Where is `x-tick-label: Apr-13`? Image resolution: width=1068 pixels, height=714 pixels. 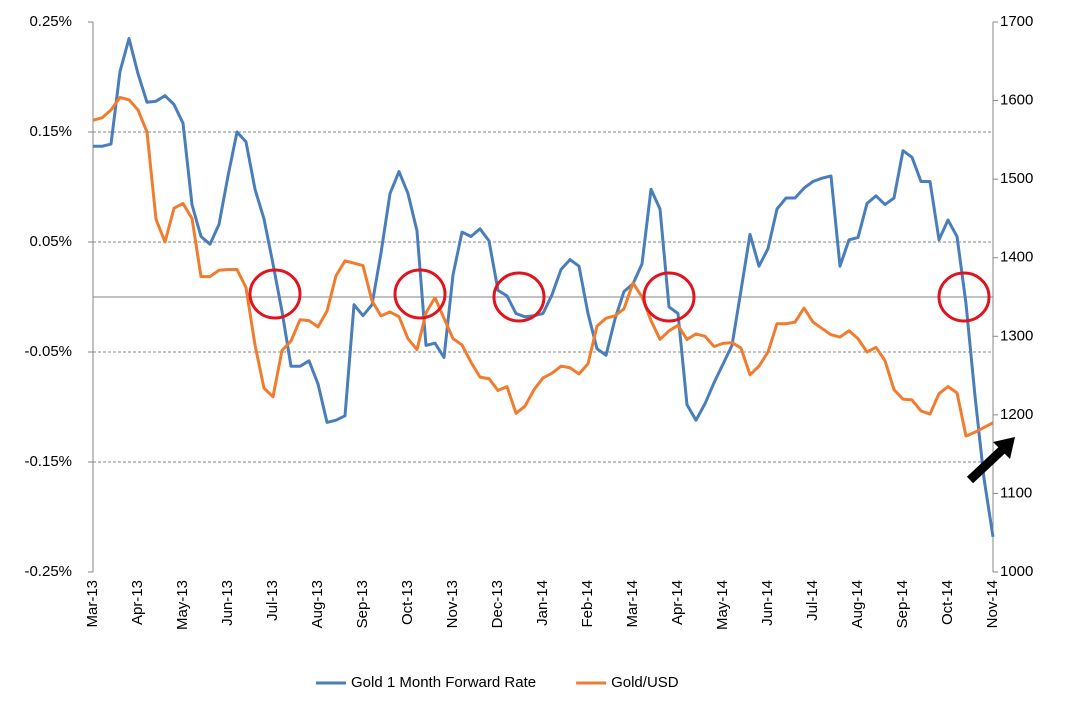 x-tick-label: Apr-13 is located at coordinates (137, 602).